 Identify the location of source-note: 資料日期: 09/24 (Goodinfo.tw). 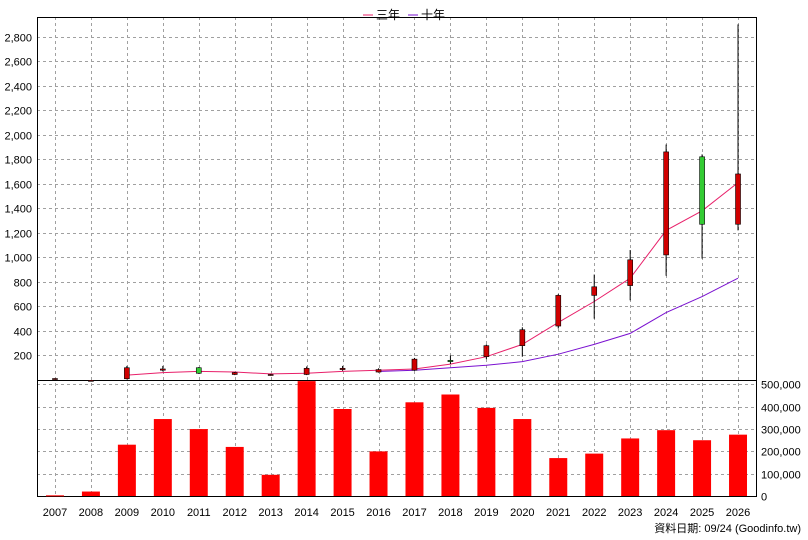
(727, 528).